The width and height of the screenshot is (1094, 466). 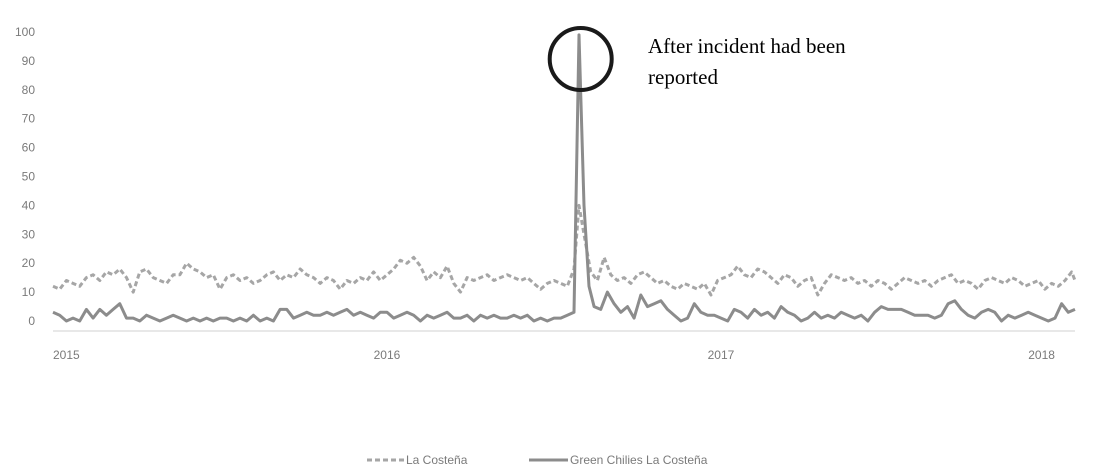 I want to click on y-tick-label: 90, so click(x=29, y=61).